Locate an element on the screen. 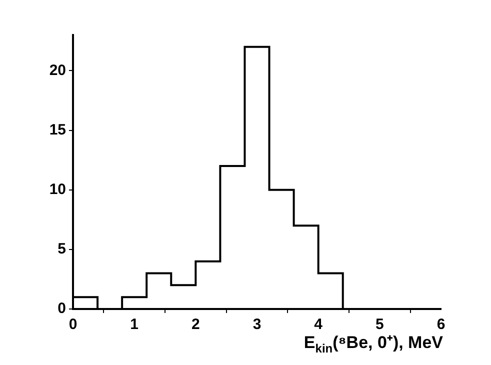 Image resolution: width=491 pixels, height=365 pixels. x-tick-label: 3 is located at coordinates (257, 325).